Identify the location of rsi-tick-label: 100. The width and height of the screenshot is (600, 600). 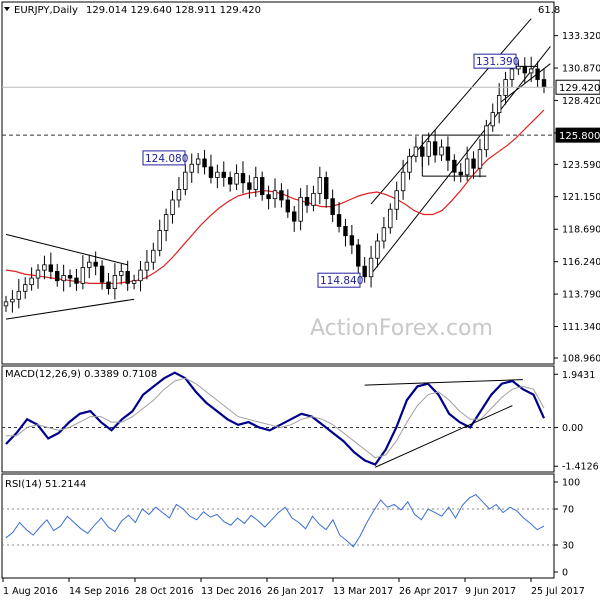
(571, 483).